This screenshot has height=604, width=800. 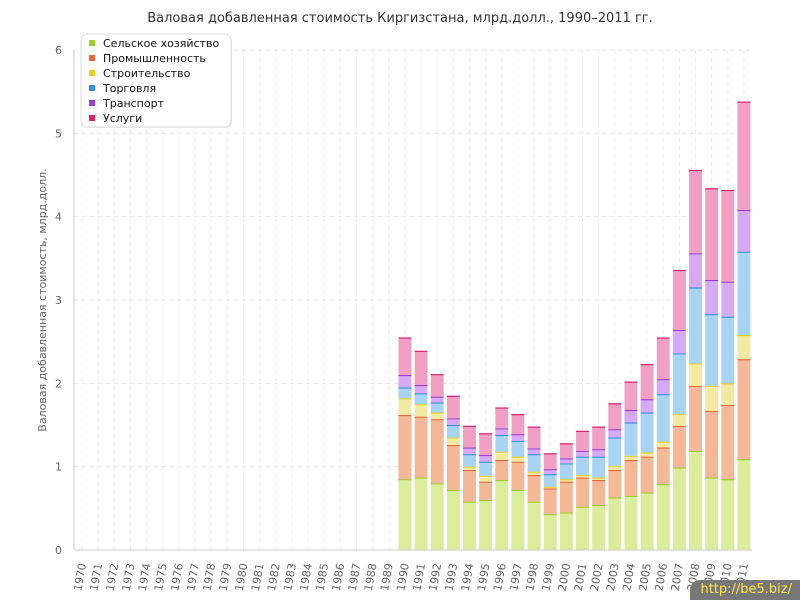 What do you see at coordinates (662, 577) in the screenshot?
I see `x-tick-label: 2006` at bounding box center [662, 577].